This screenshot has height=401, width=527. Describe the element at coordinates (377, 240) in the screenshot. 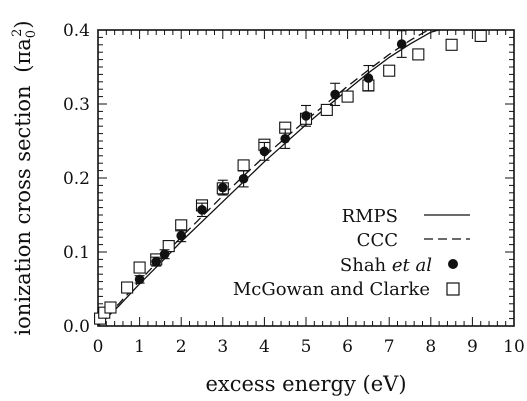

I see `legend-label-ccc: CCC` at that location.